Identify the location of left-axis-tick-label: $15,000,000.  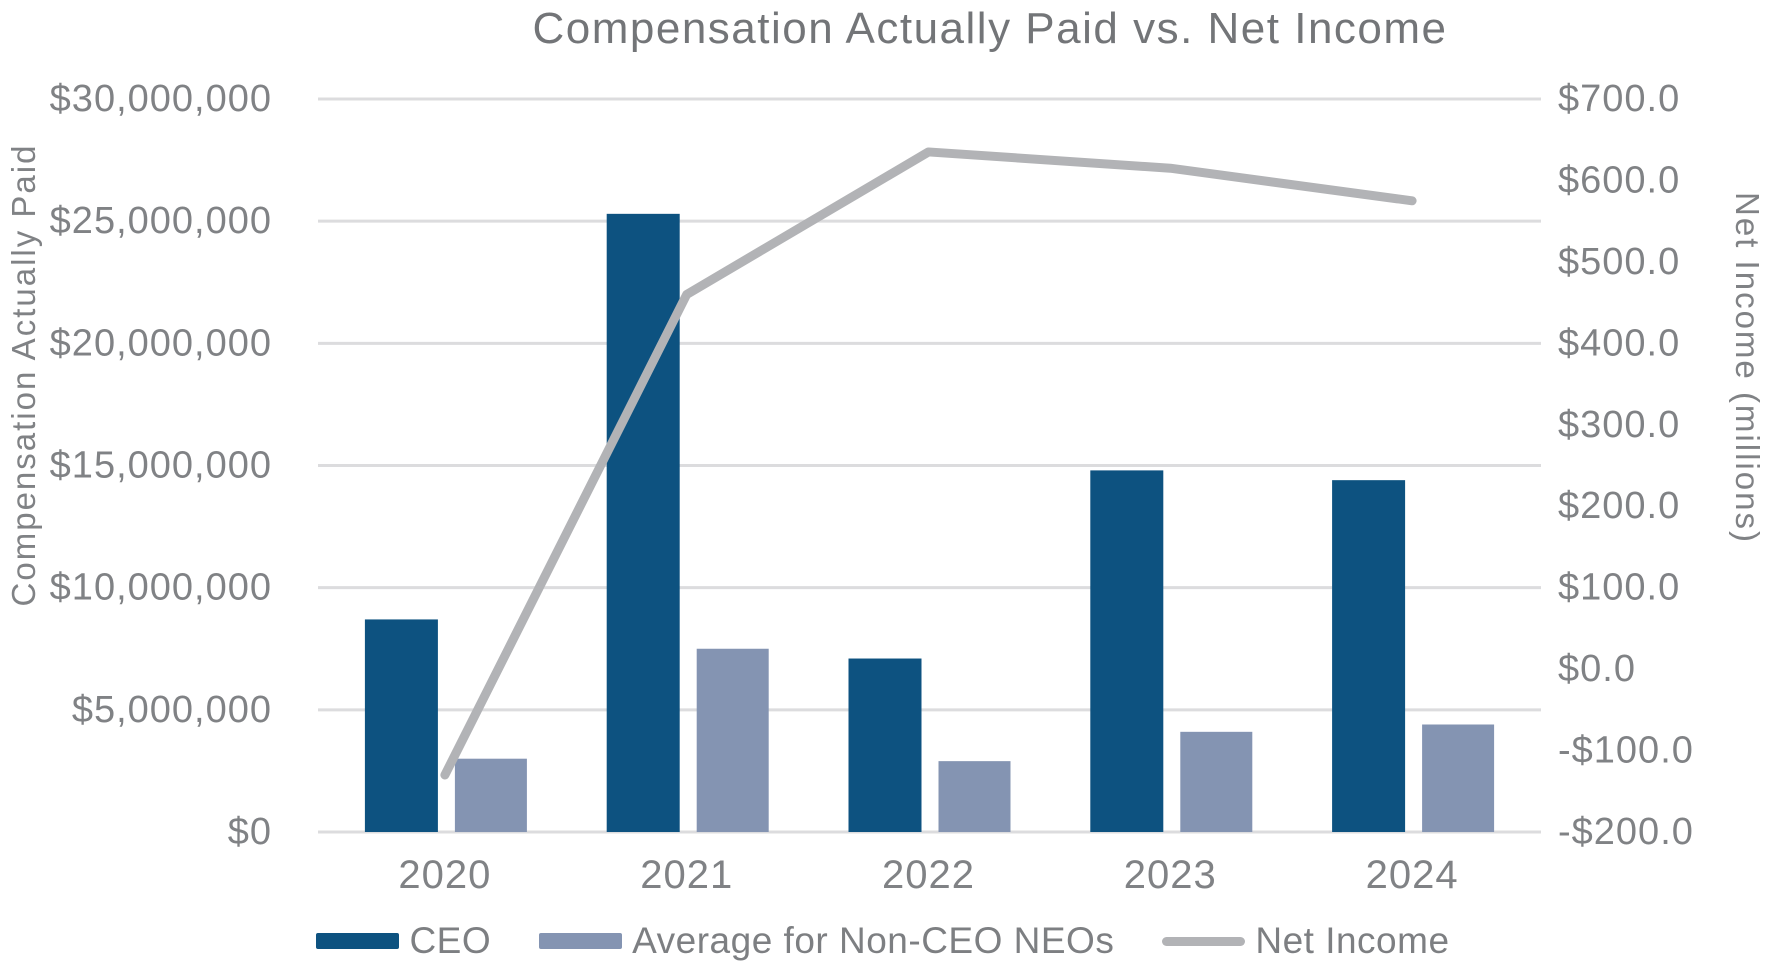
(161, 466).